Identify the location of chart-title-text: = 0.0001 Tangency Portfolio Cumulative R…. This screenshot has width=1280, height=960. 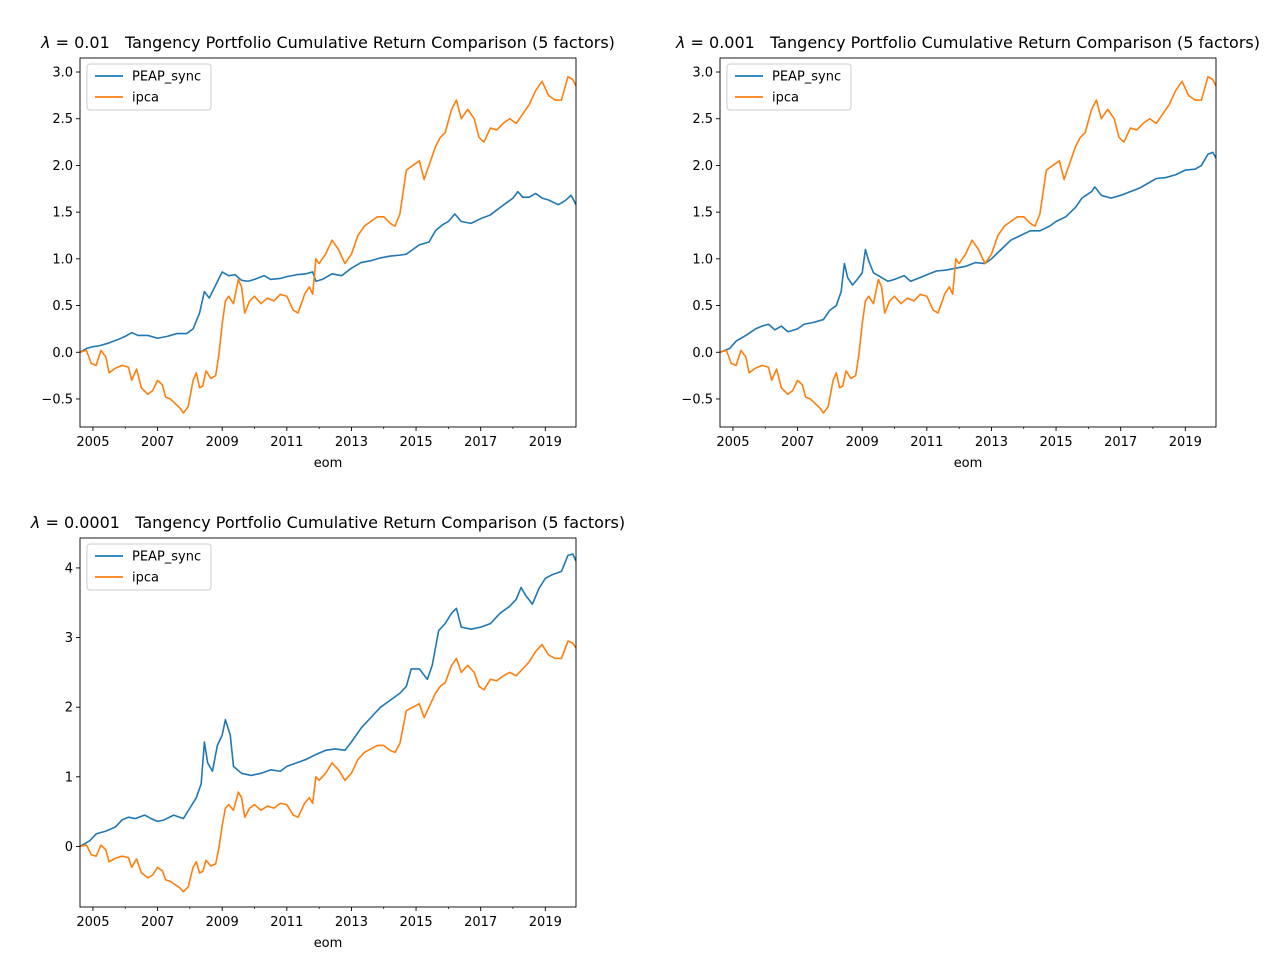
(332, 522).